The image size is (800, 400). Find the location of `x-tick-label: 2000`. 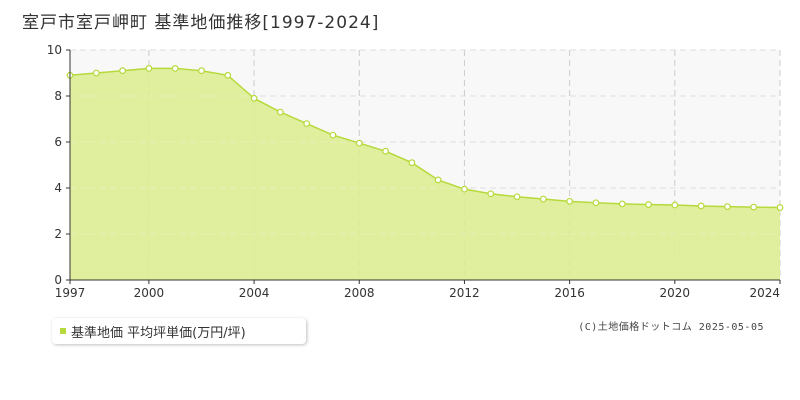

x-tick-label: 2000 is located at coordinates (149, 293).